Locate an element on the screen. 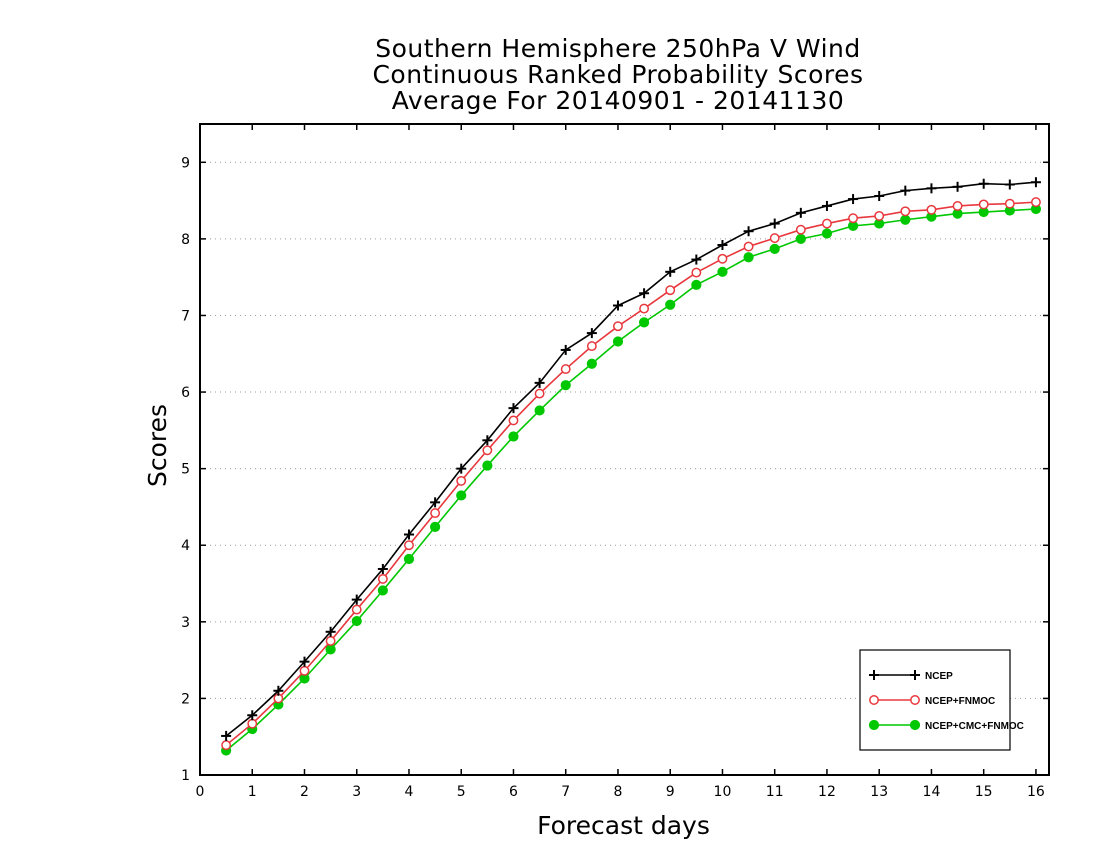  x-tick-label: 16 is located at coordinates (1036, 792).